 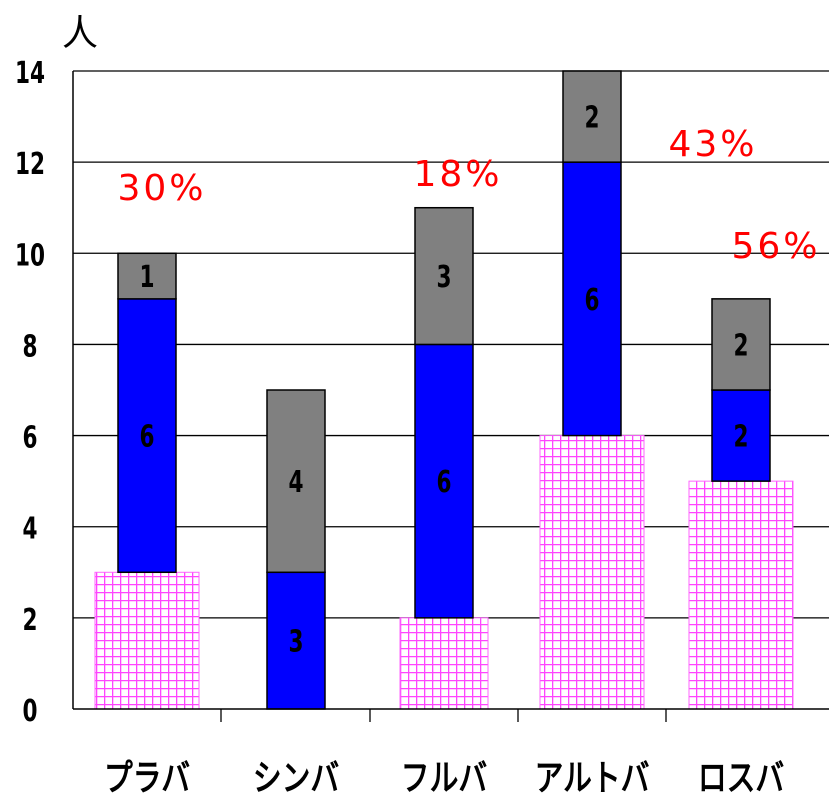 What do you see at coordinates (30, 74) in the screenshot?
I see `y-tick-label: 14` at bounding box center [30, 74].